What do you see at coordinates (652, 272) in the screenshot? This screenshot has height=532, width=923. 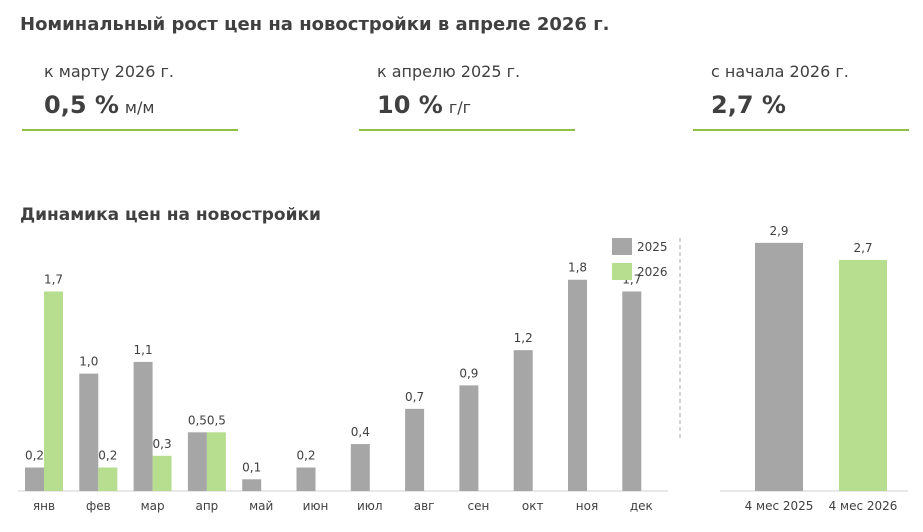 I see `legend-label-2026: 2026` at bounding box center [652, 272].